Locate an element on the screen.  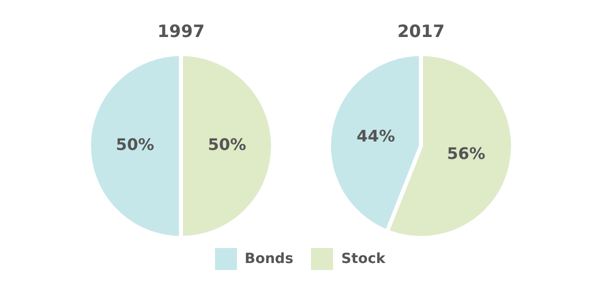
legend-label: Stock is located at coordinates (363, 259).